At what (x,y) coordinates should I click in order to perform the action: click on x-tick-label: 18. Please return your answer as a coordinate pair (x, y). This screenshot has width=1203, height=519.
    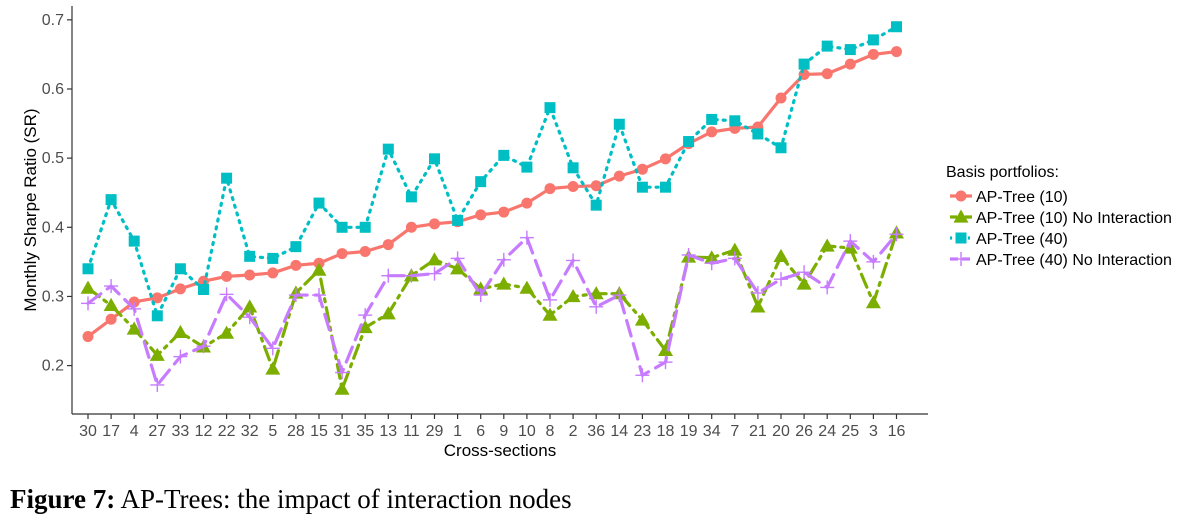
    Looking at the image, I should click on (666, 431).